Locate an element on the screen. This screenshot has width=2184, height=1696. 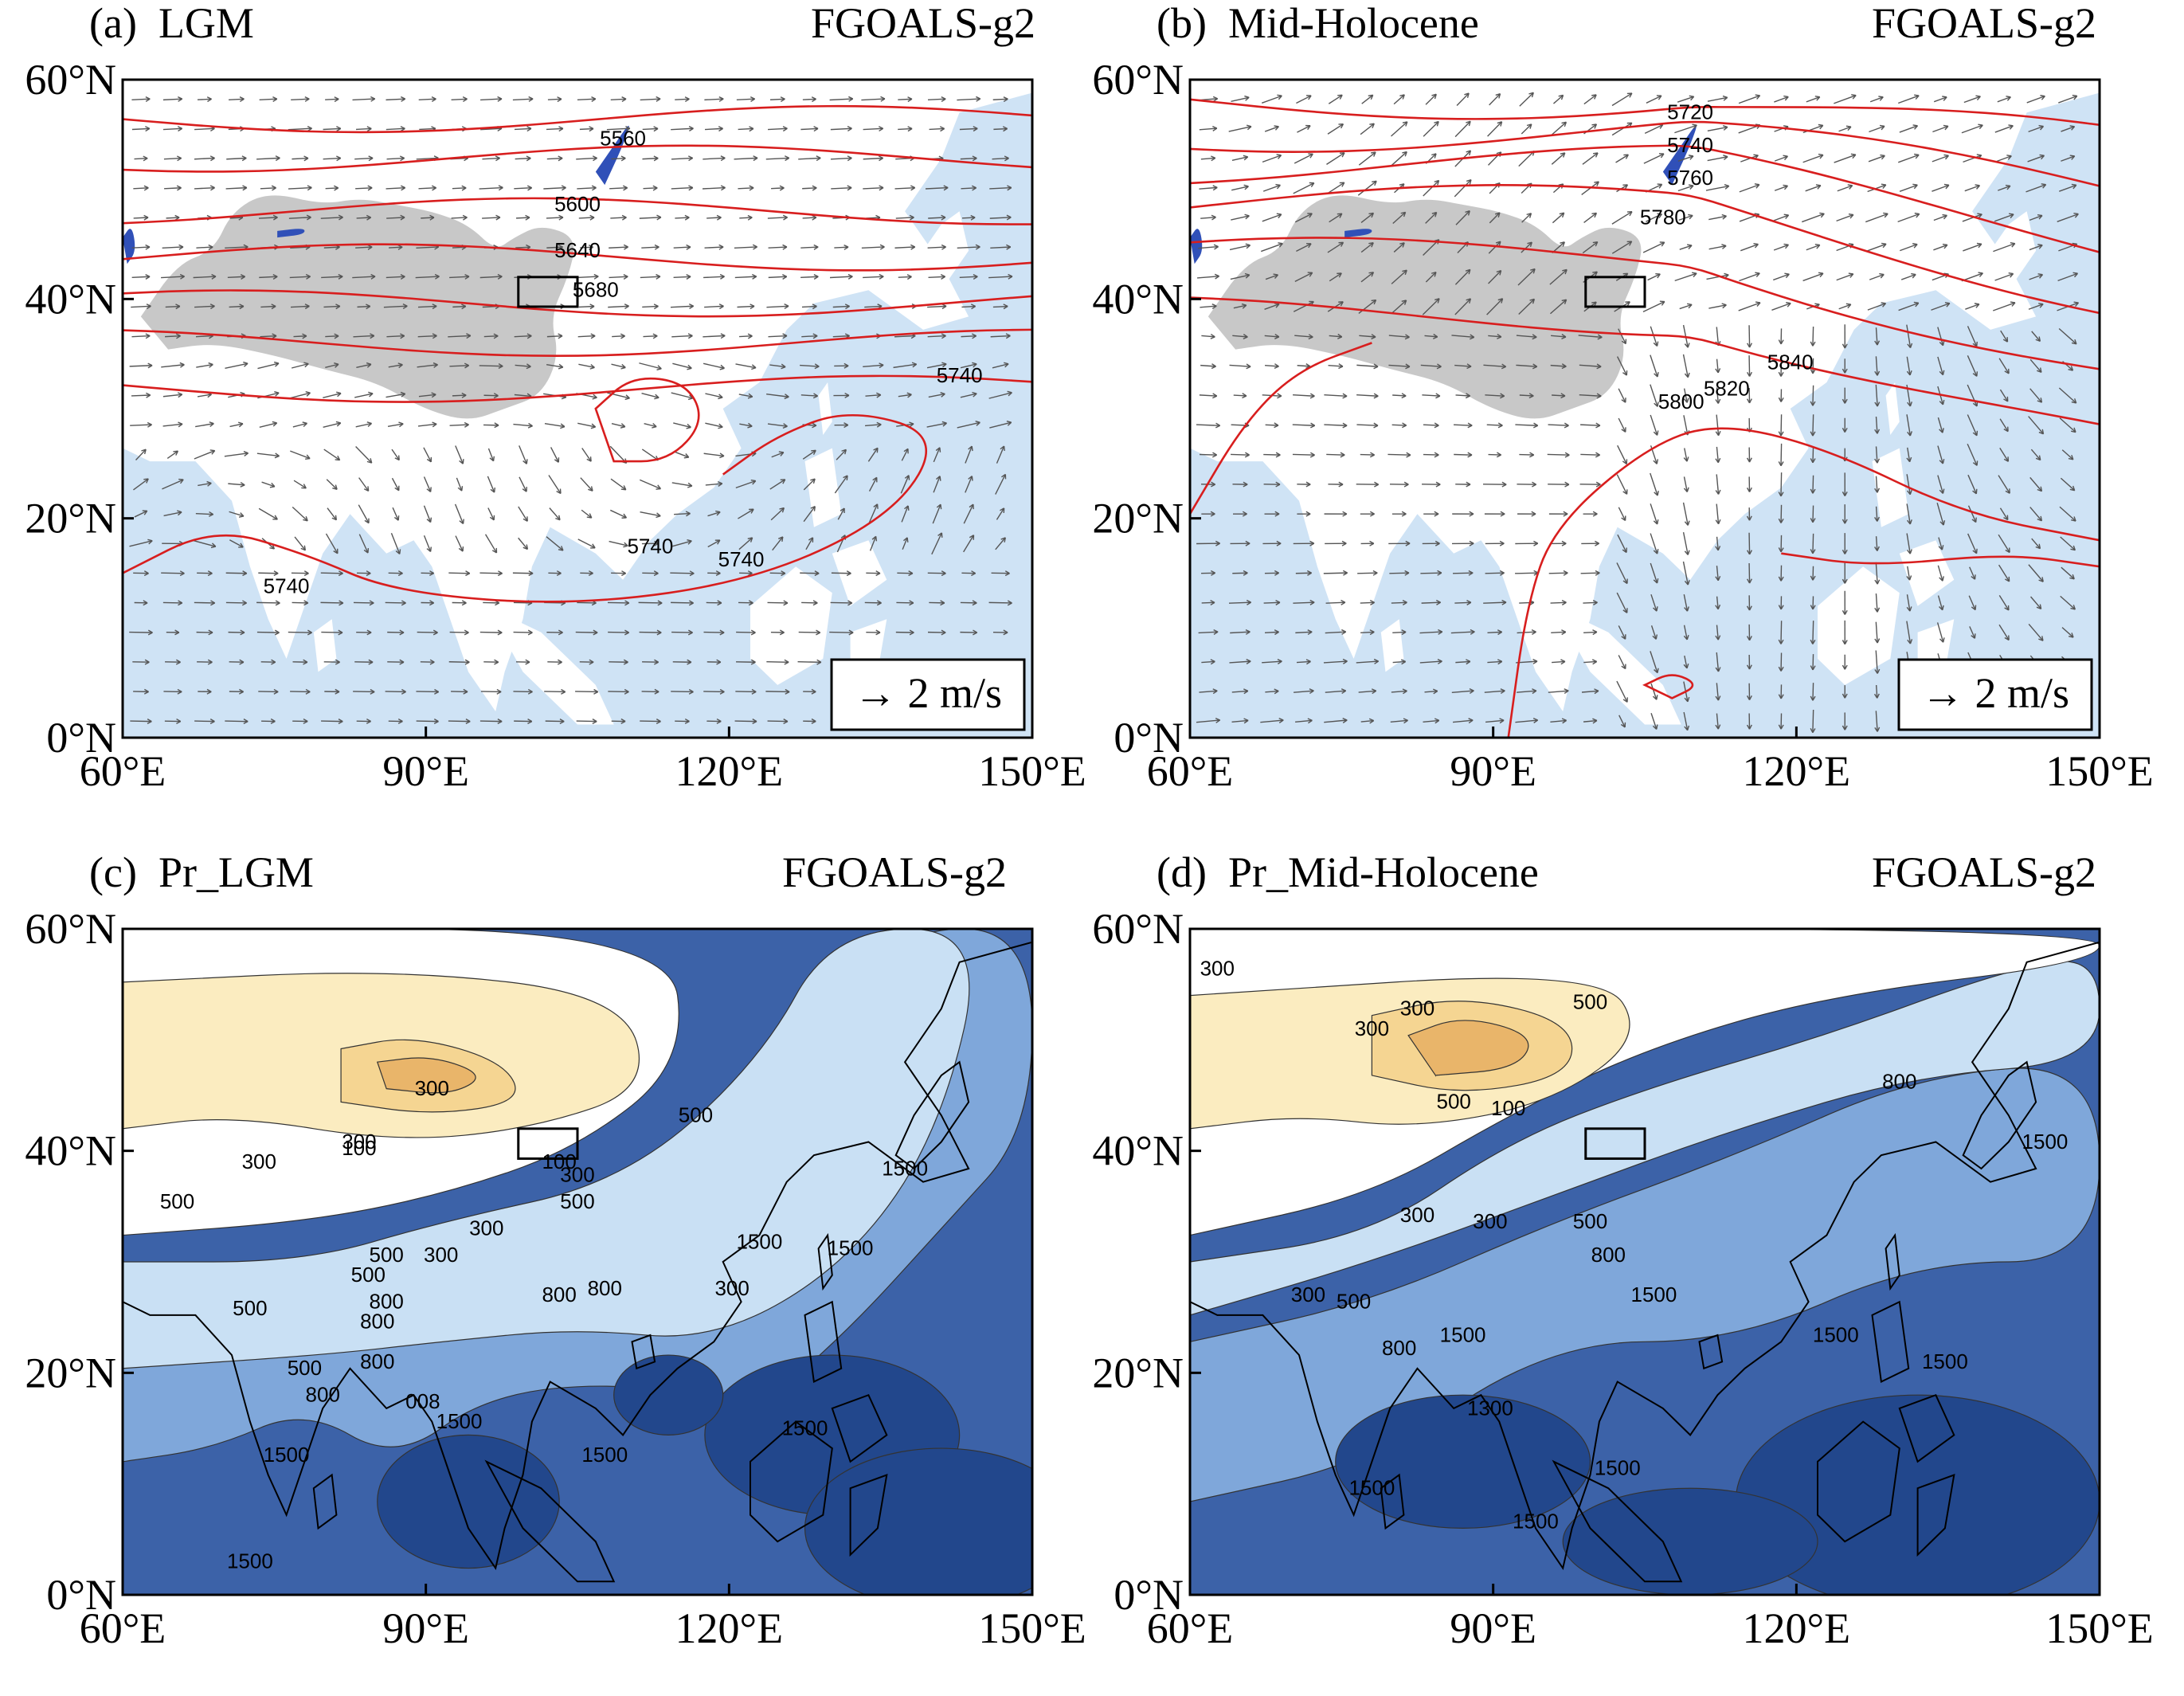
panel-b-label: (b) is located at coordinates (1182, 23).